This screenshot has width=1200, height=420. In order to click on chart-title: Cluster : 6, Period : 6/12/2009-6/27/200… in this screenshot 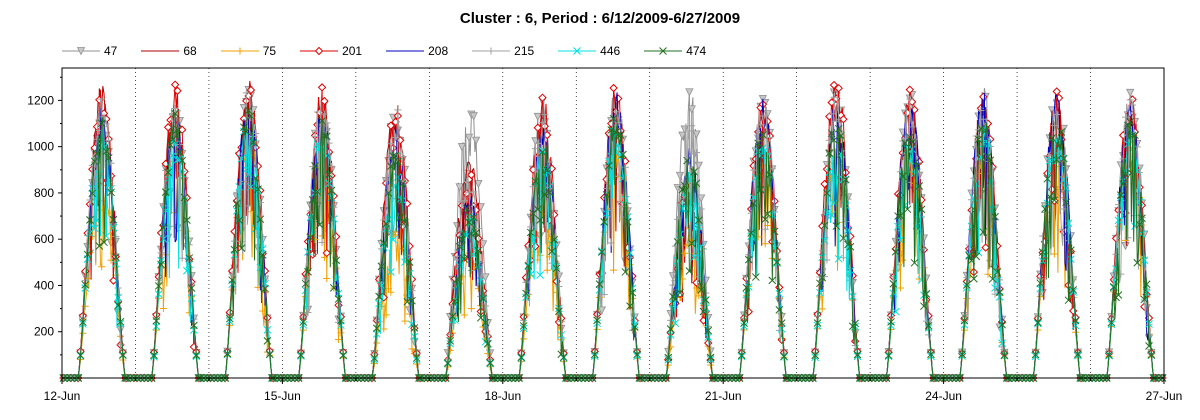, I will do `click(600, 18)`.